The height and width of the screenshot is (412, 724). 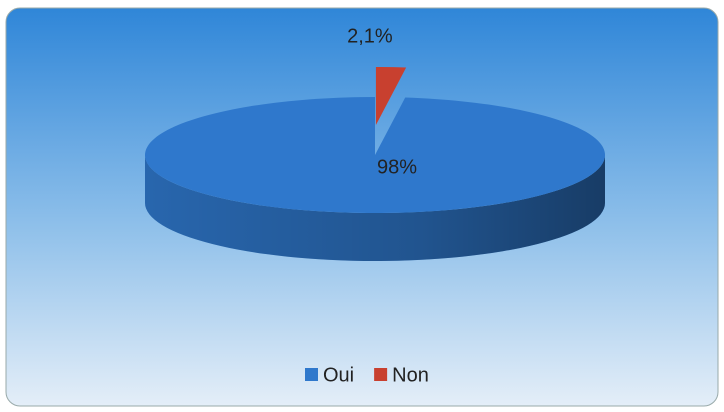 I want to click on legend: Oui Non, so click(x=367, y=375).